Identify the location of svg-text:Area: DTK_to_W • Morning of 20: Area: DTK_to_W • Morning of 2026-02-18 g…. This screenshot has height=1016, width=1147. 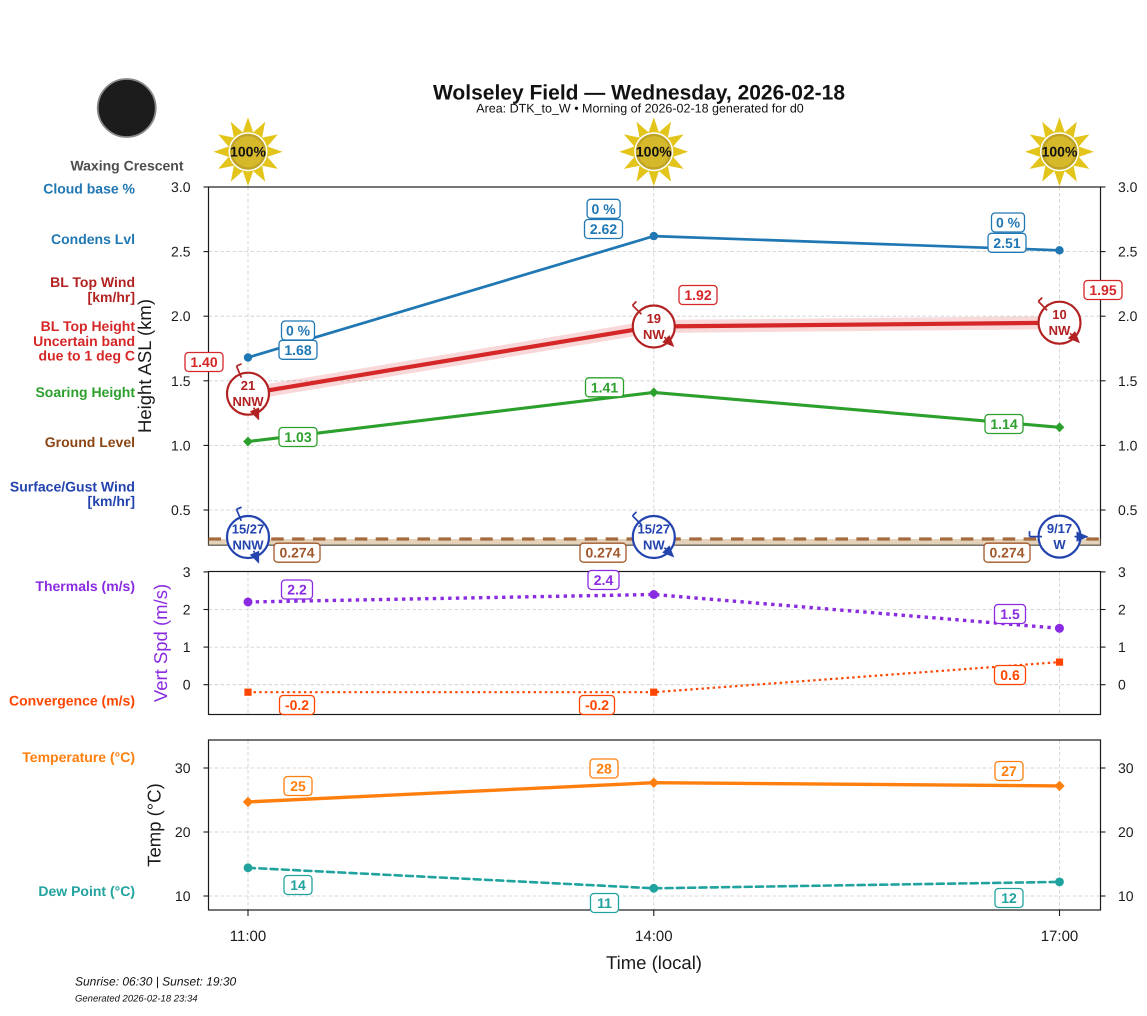
(640, 109).